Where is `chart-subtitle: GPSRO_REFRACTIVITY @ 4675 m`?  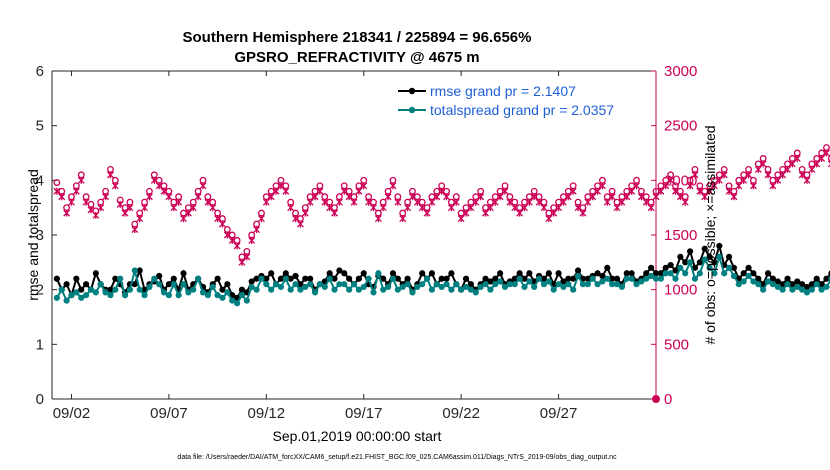
chart-subtitle: GPSRO_REFRACTIVITY @ 4675 m is located at coordinates (356, 57).